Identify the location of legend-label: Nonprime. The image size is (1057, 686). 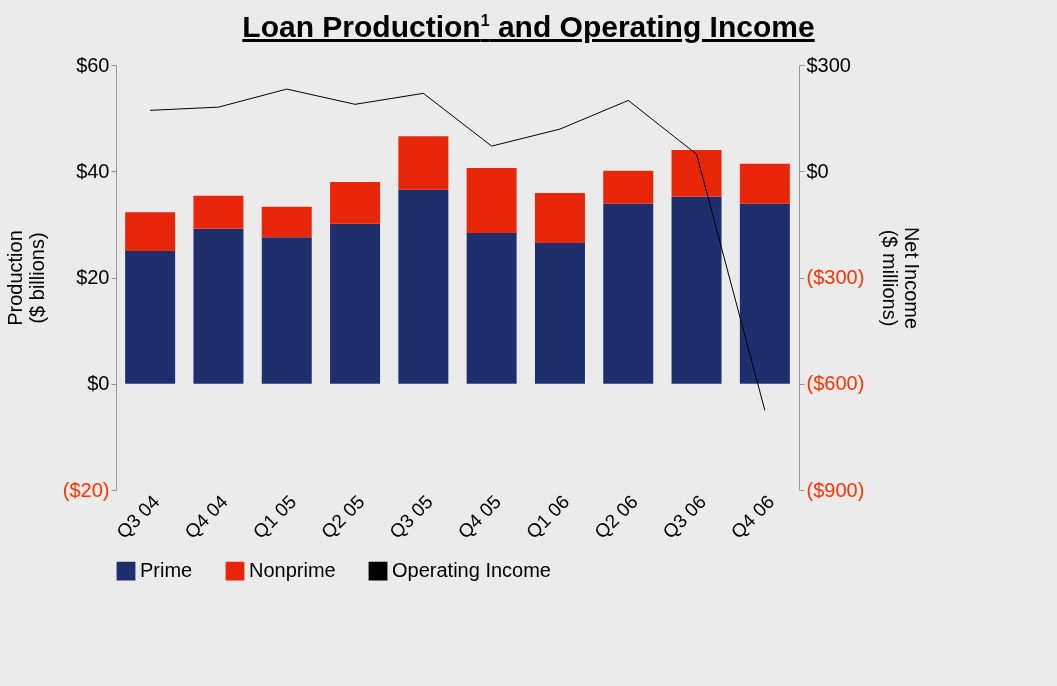
(292, 570).